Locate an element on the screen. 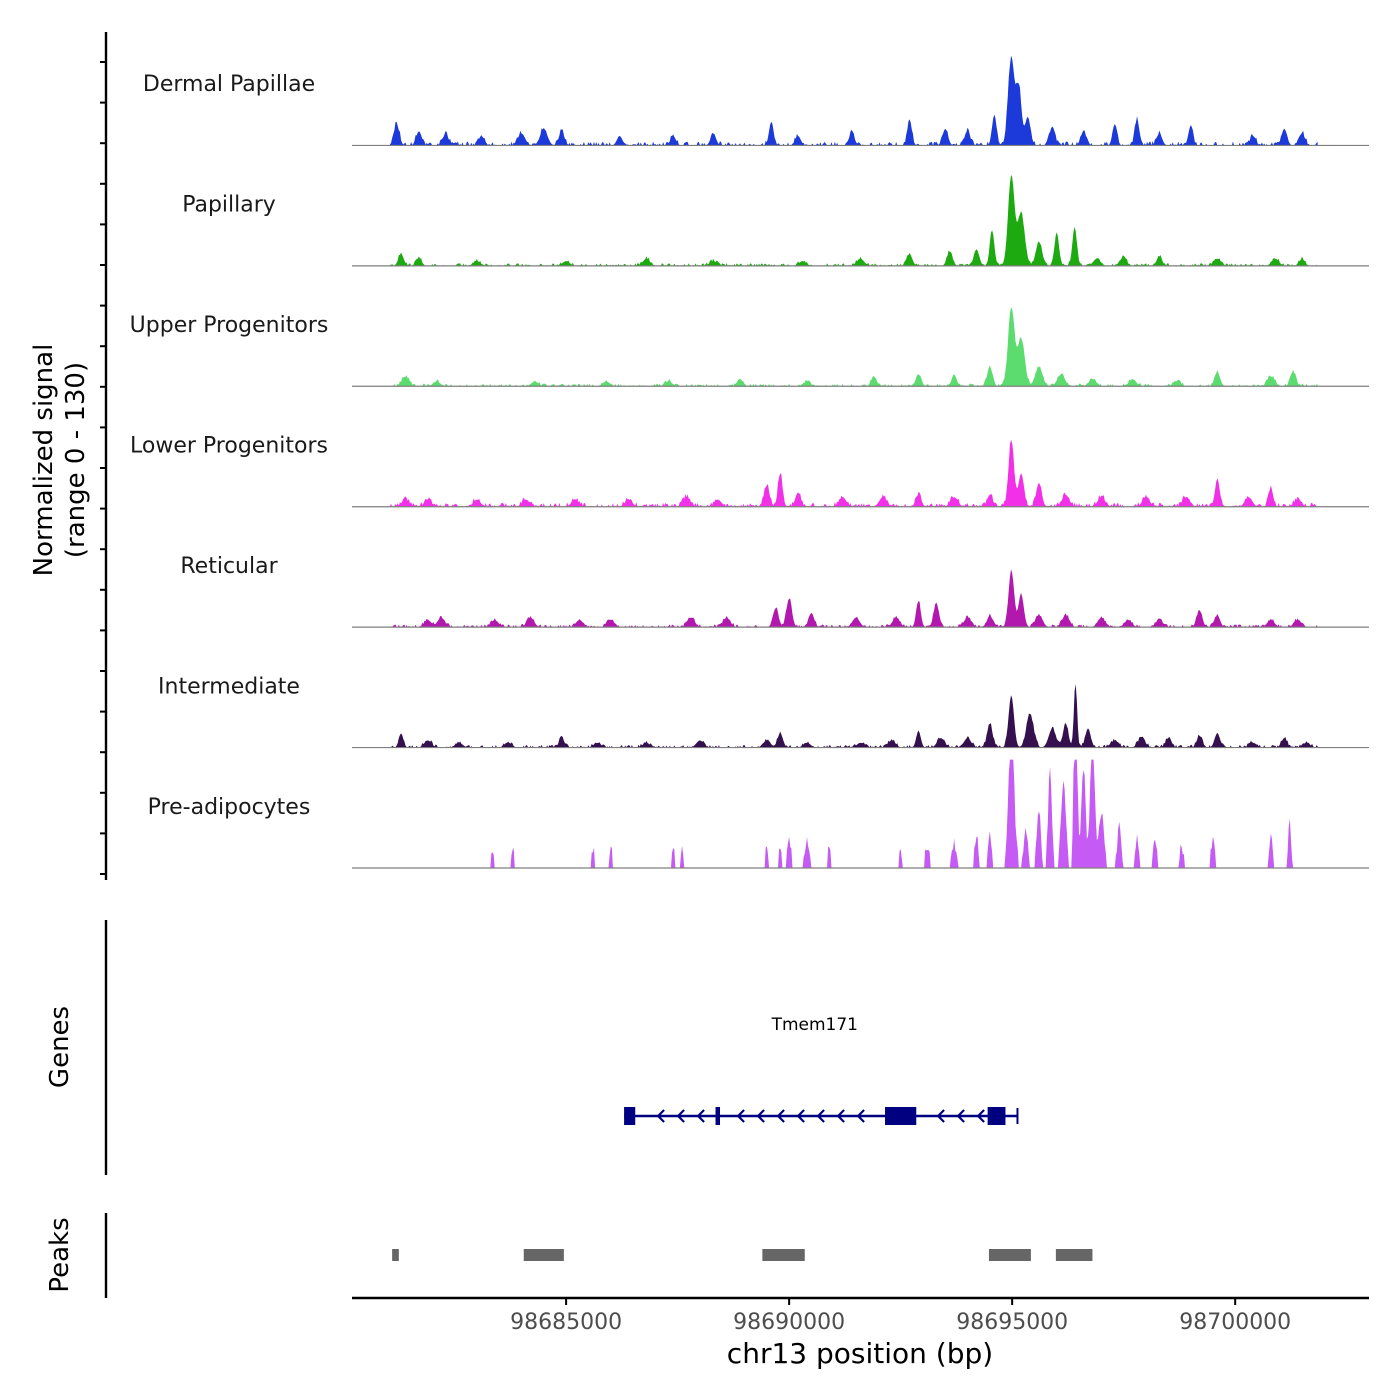  x-axis-tick-label: 98695000 is located at coordinates (1012, 1322).